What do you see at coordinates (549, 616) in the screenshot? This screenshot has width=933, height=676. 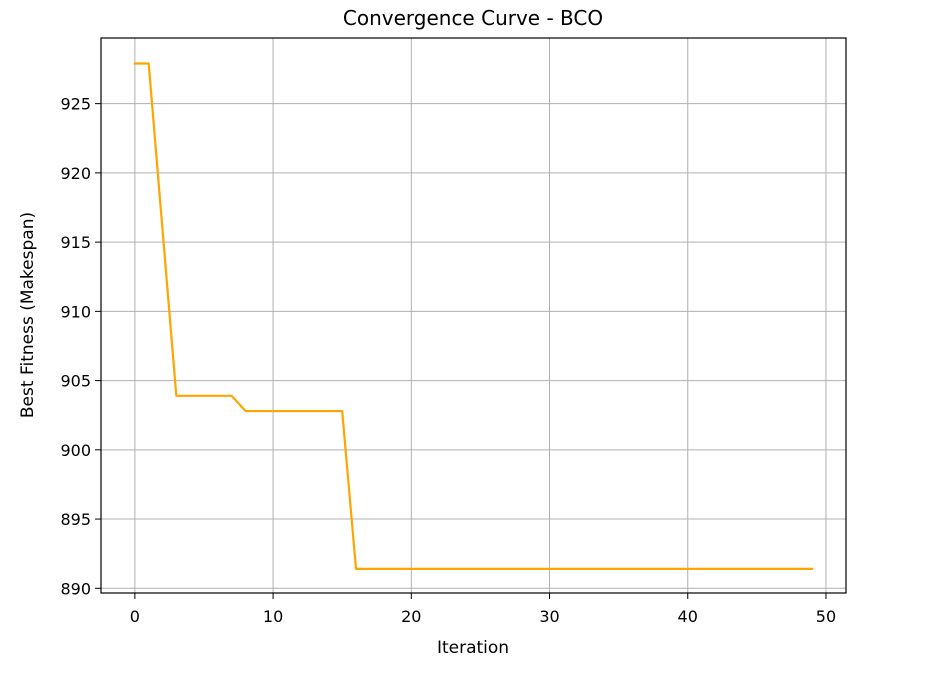 I see `x-tick-label: 30` at bounding box center [549, 616].